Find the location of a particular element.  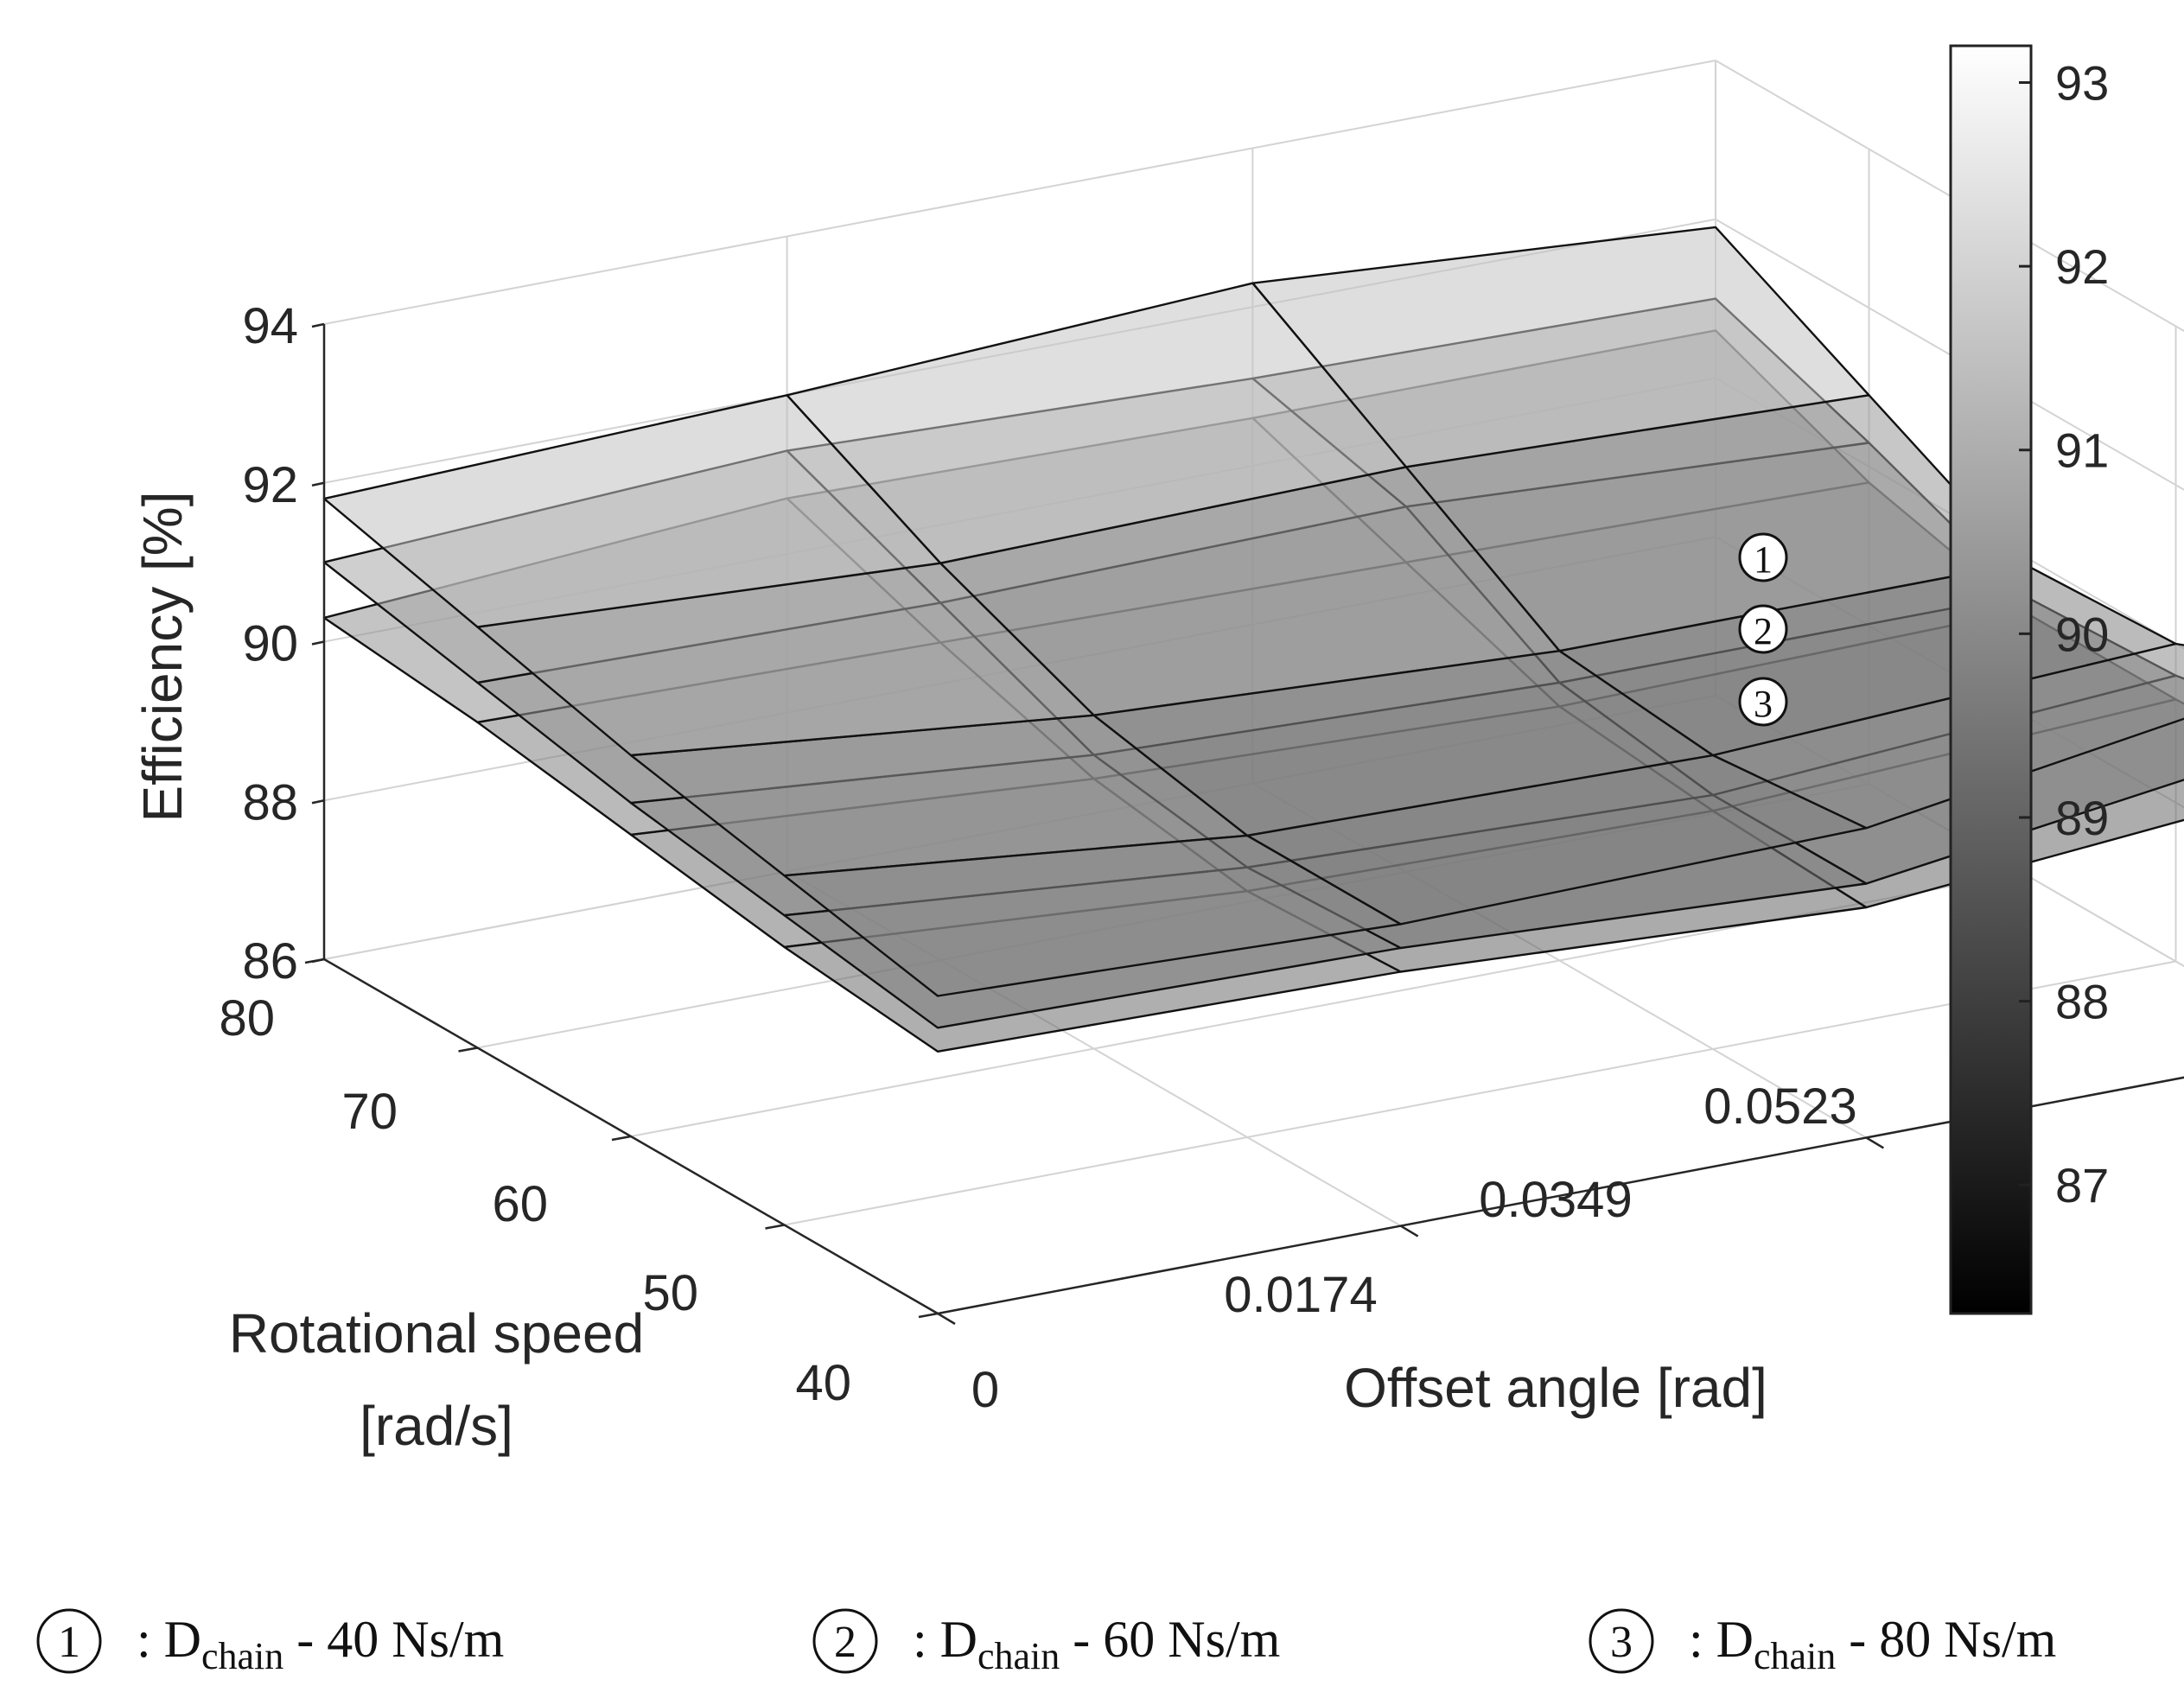

speed-tick-label: 60 is located at coordinates (520, 1204).